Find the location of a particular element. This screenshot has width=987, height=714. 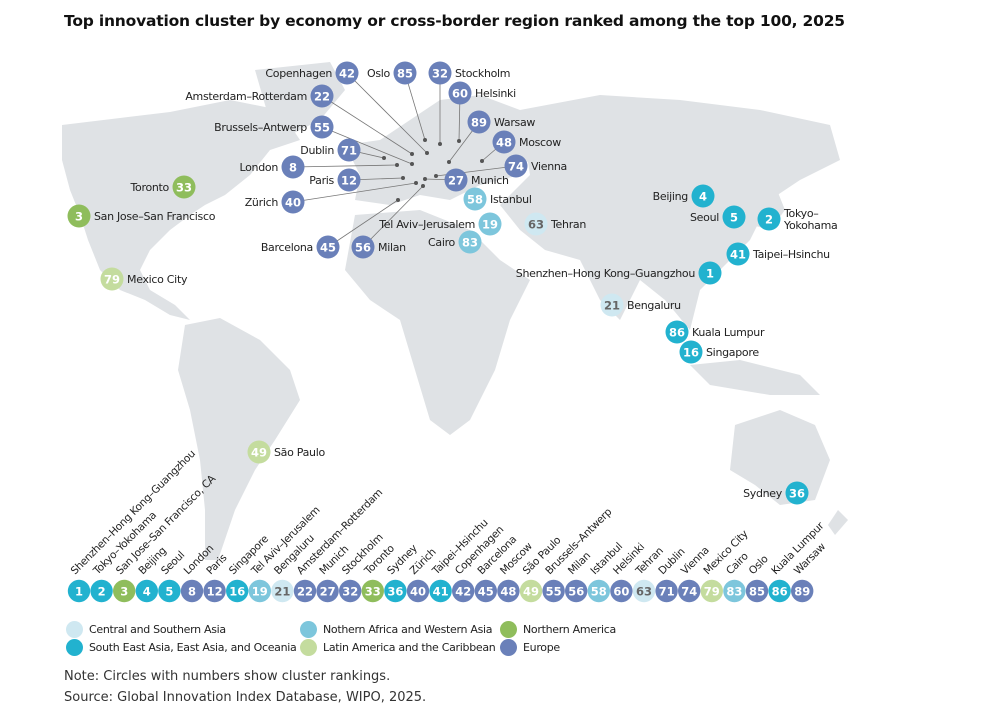

map-label: Sydney is located at coordinates (763, 493).